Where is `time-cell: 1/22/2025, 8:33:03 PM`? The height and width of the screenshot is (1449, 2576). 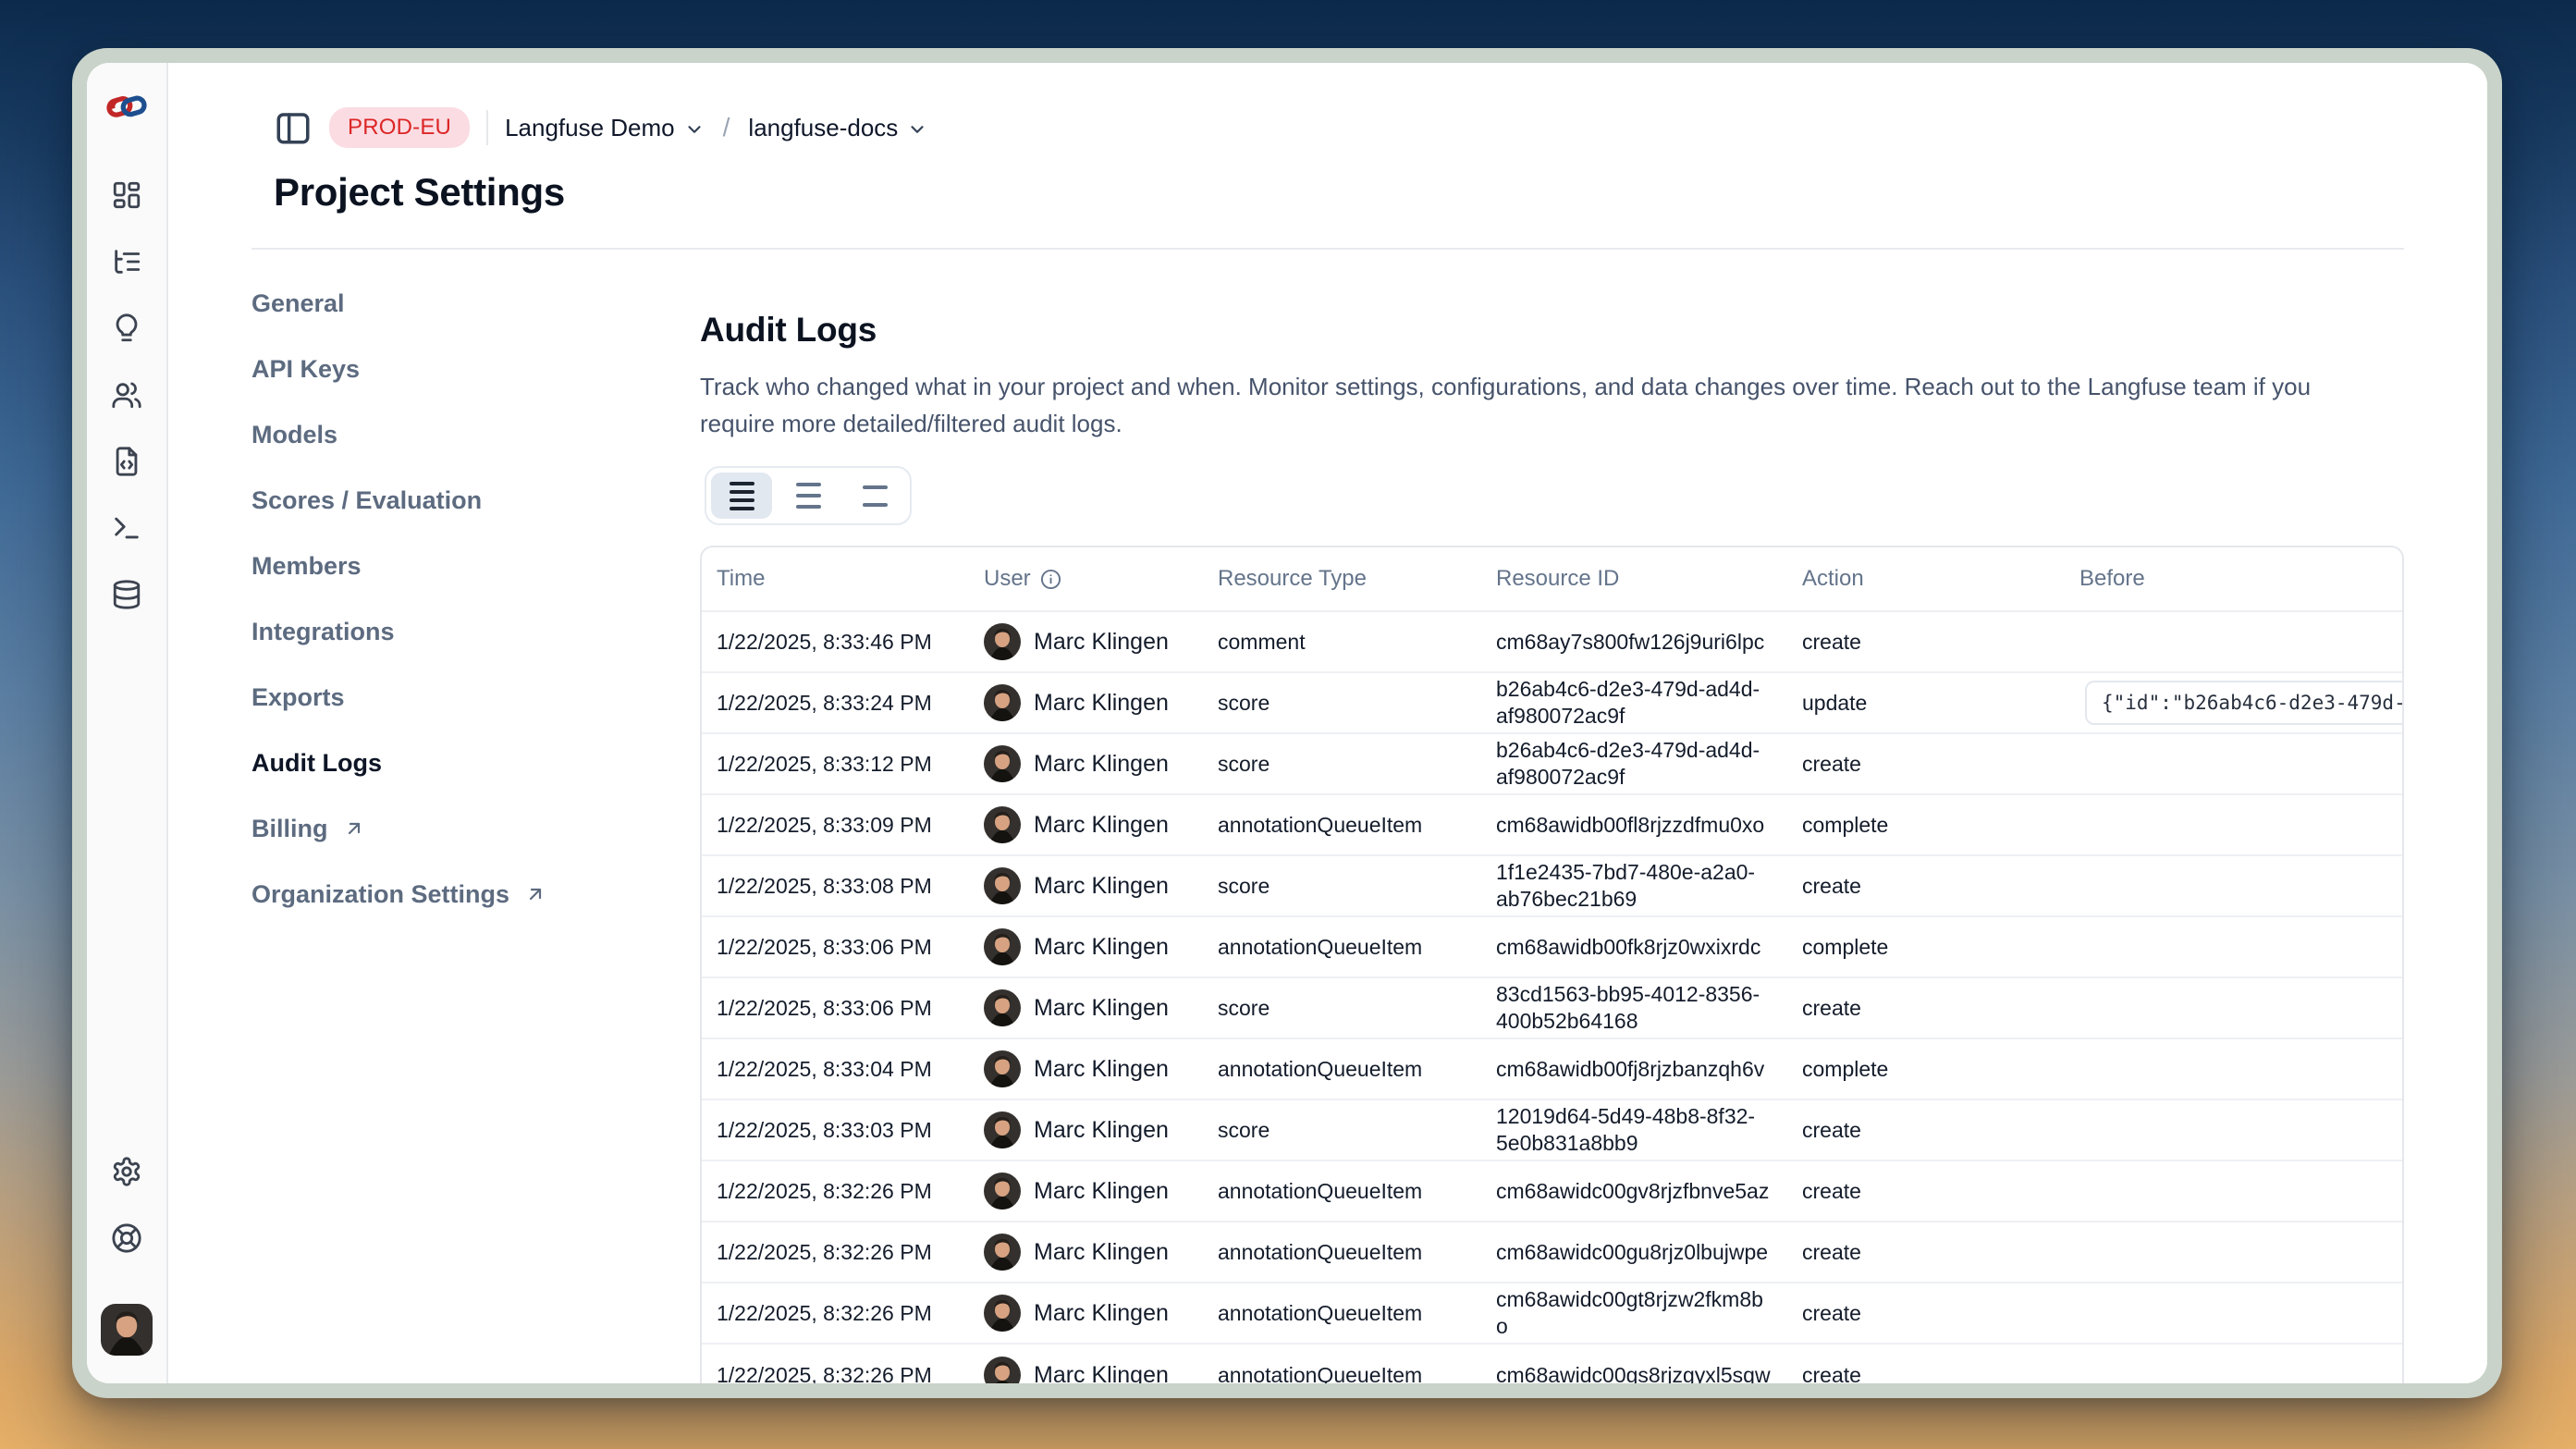
time-cell: 1/22/2025, 8:33:03 PM is located at coordinates (824, 1129).